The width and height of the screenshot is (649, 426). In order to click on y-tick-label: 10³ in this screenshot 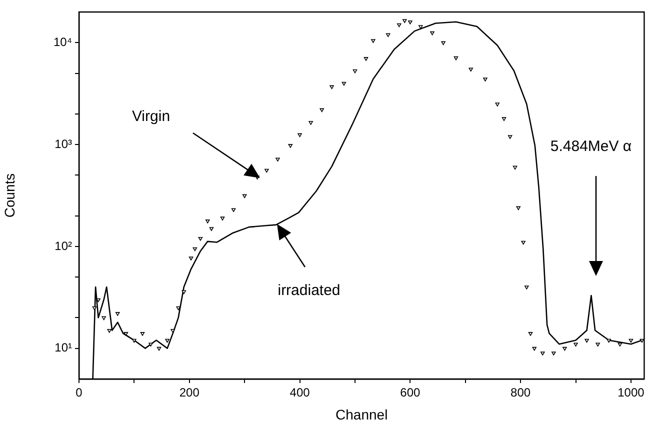, I will do `click(63, 143)`.